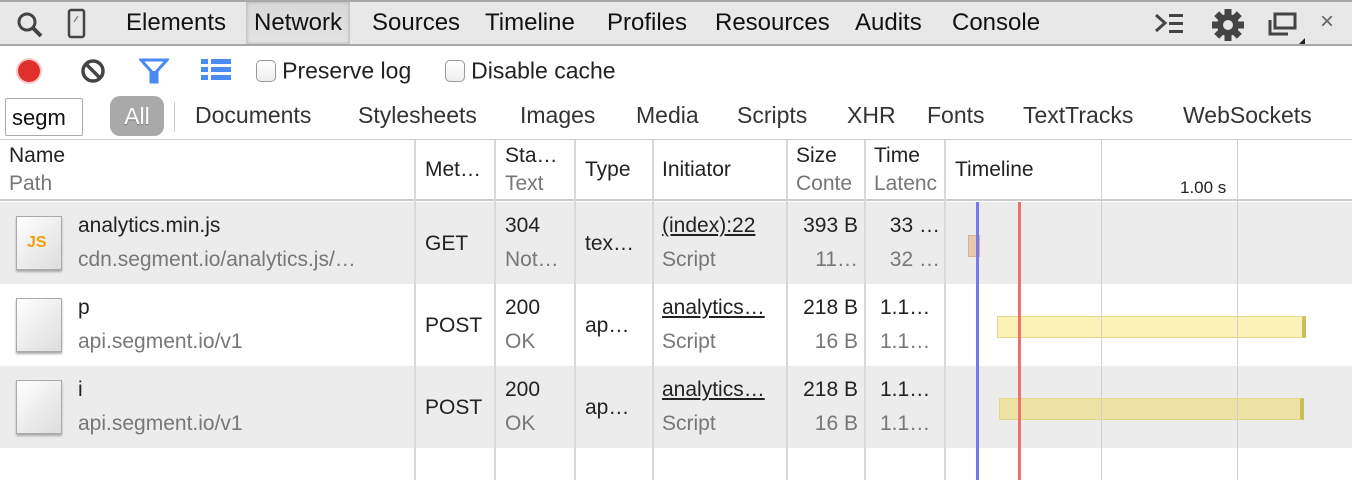 The image size is (1352, 480). Describe the element at coordinates (524, 183) in the screenshot. I see `column-text: Text` at that location.